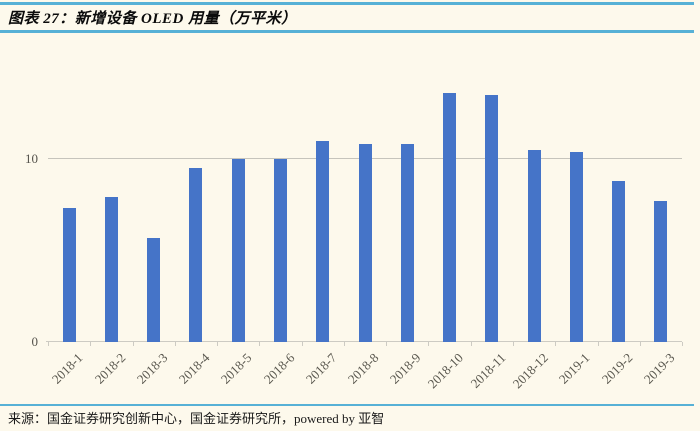 The width and height of the screenshot is (700, 431). I want to click on x-tick-label-2018-1: 2018-1, so click(67, 368).